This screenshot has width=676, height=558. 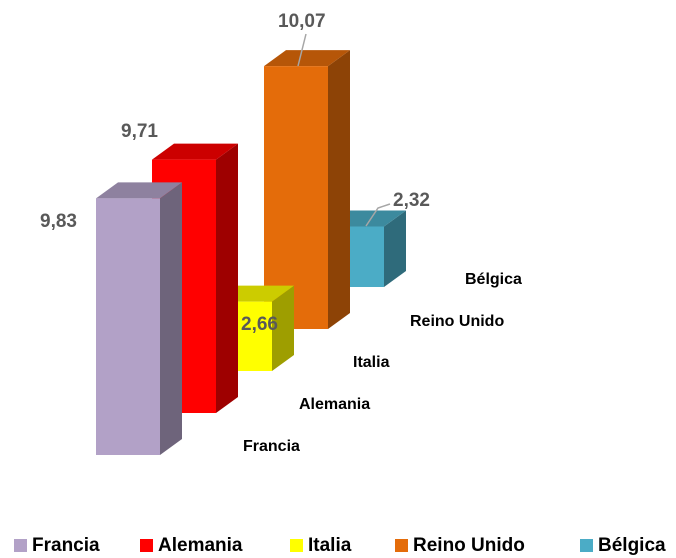 What do you see at coordinates (371, 362) in the screenshot?
I see `depth-label: Italia` at bounding box center [371, 362].